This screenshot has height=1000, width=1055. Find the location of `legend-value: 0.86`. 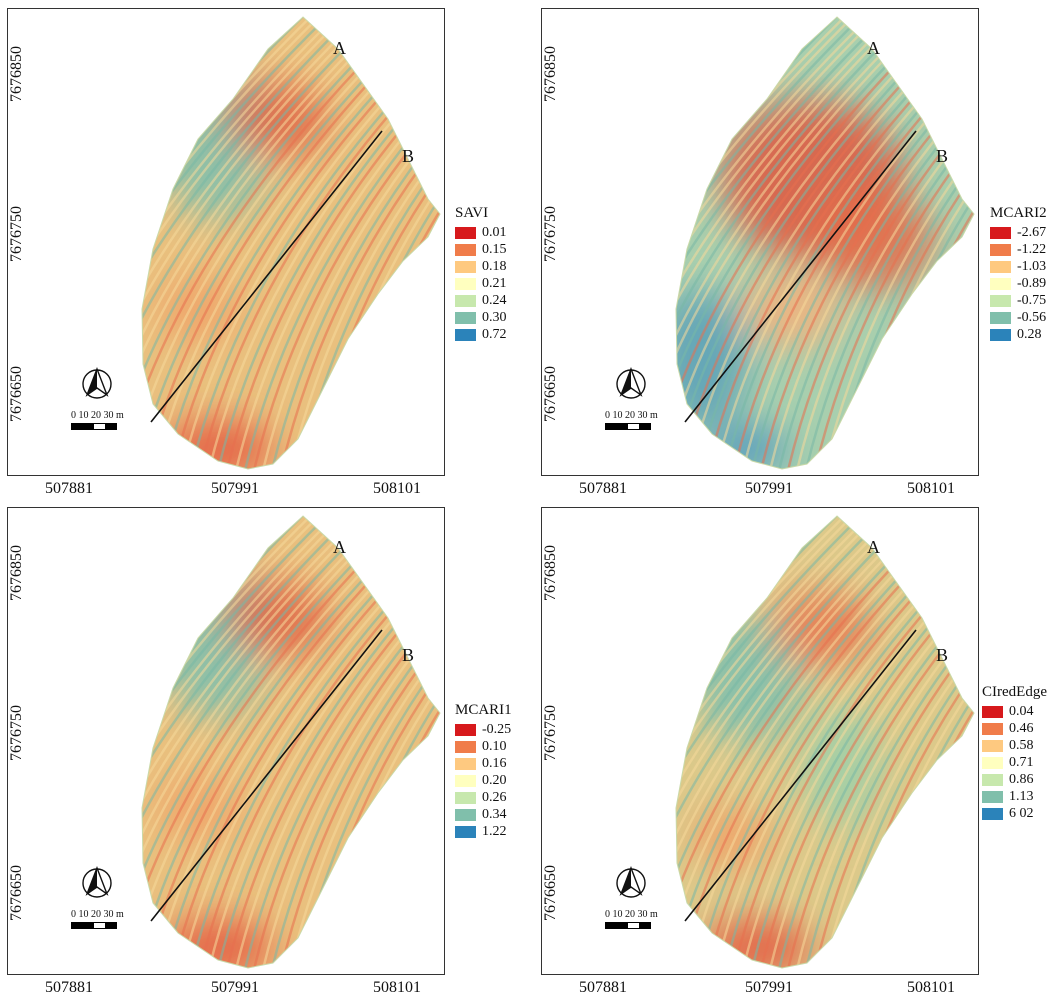

legend-value: 0.86 is located at coordinates (1021, 779).